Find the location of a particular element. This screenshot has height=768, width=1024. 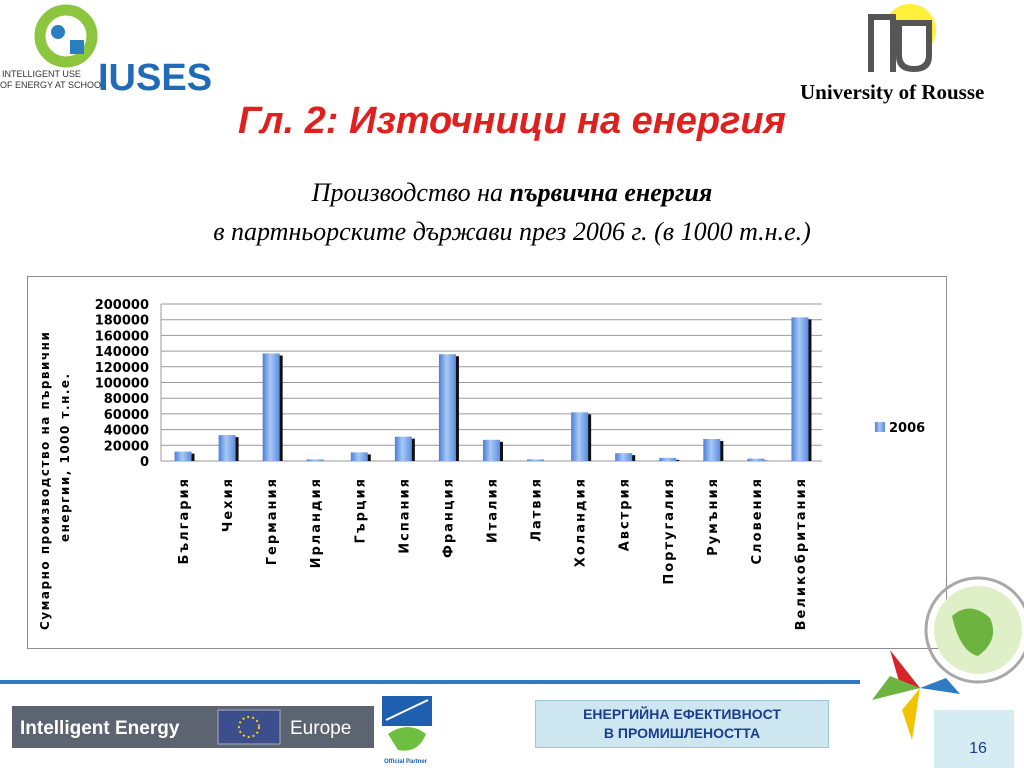

x-tick-label: Франция is located at coordinates (448, 517).